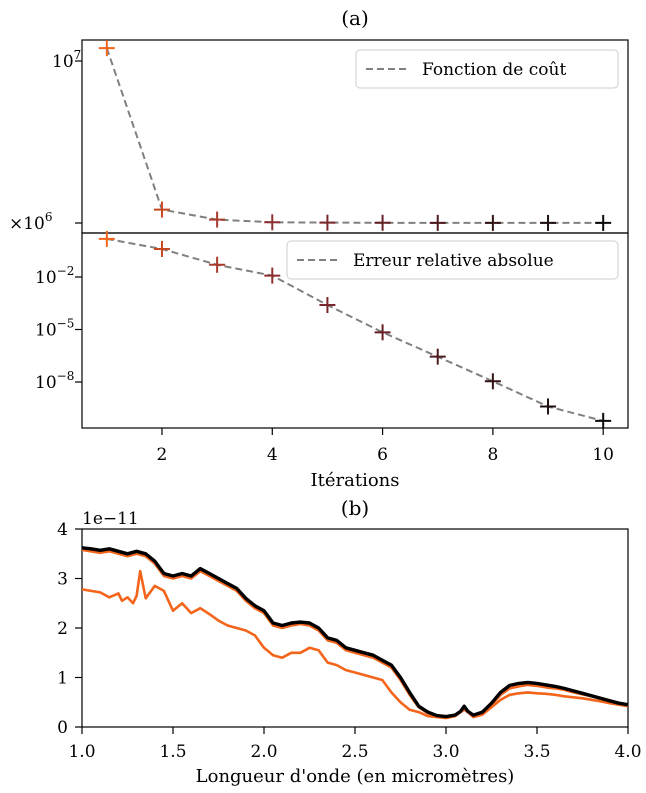  Describe the element at coordinates (66, 324) in the screenshot. I see `error-y-tick-exponent-1: −5` at that location.